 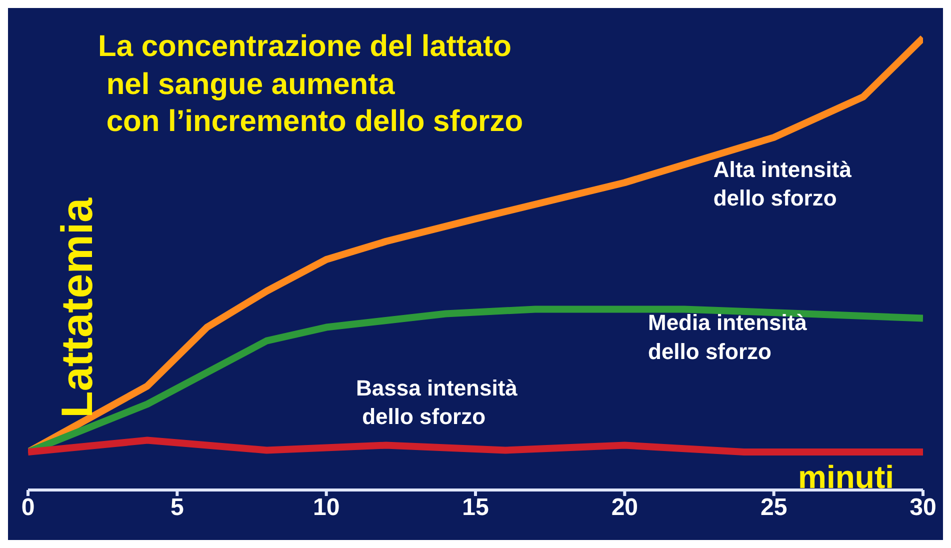 What do you see at coordinates (624, 508) in the screenshot?
I see `x-tick-label: 20` at bounding box center [624, 508].